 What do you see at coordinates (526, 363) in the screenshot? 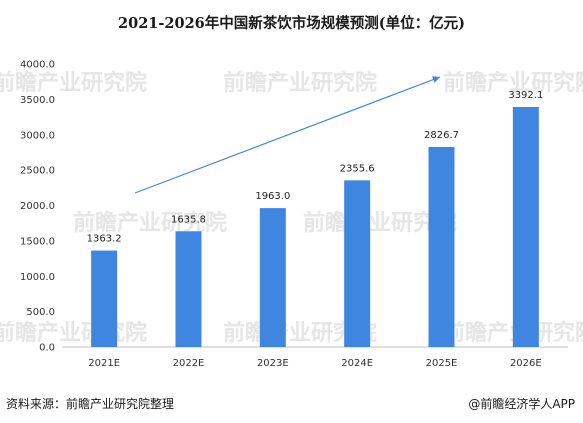
I see `x-tick-label: 2026E` at bounding box center [526, 363].